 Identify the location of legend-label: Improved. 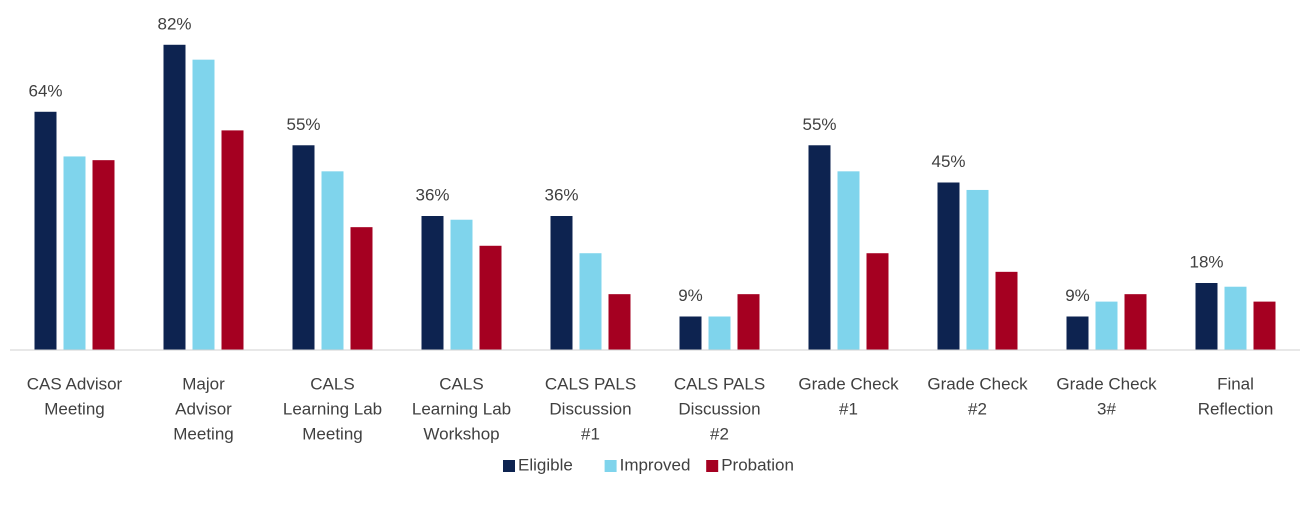
(655, 464).